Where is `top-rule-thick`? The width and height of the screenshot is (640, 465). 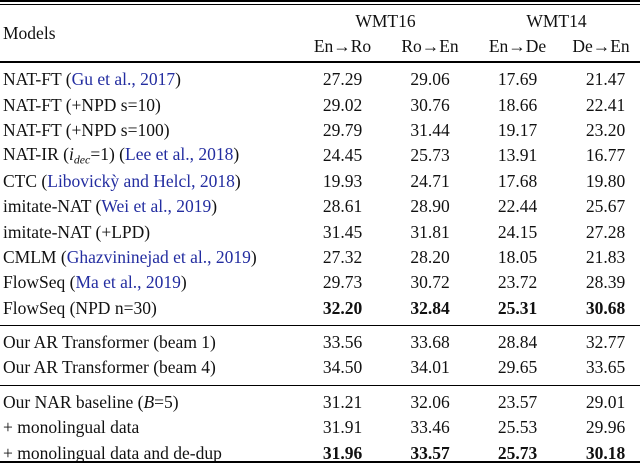 top-rule-thick is located at coordinates (320, 1).